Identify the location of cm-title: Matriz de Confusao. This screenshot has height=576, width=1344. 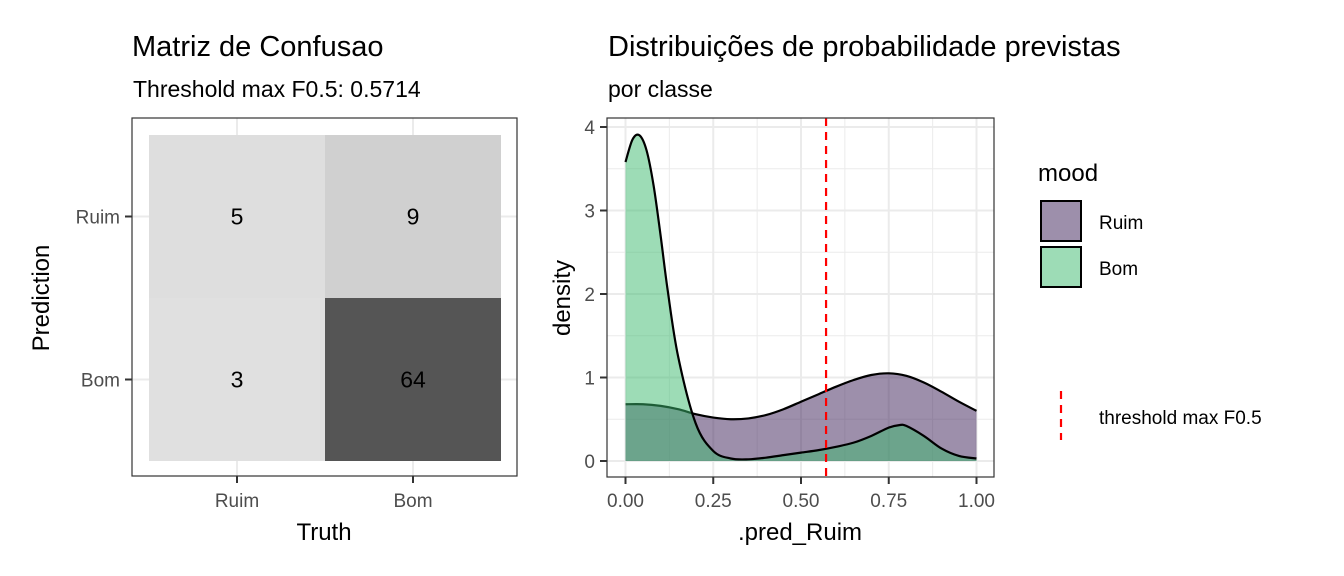
(257, 47).